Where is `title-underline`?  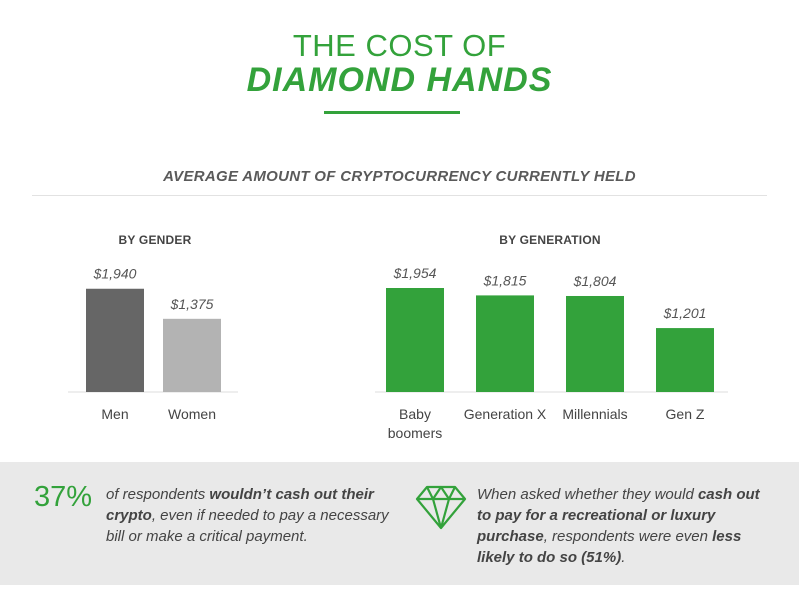
title-underline is located at coordinates (392, 112).